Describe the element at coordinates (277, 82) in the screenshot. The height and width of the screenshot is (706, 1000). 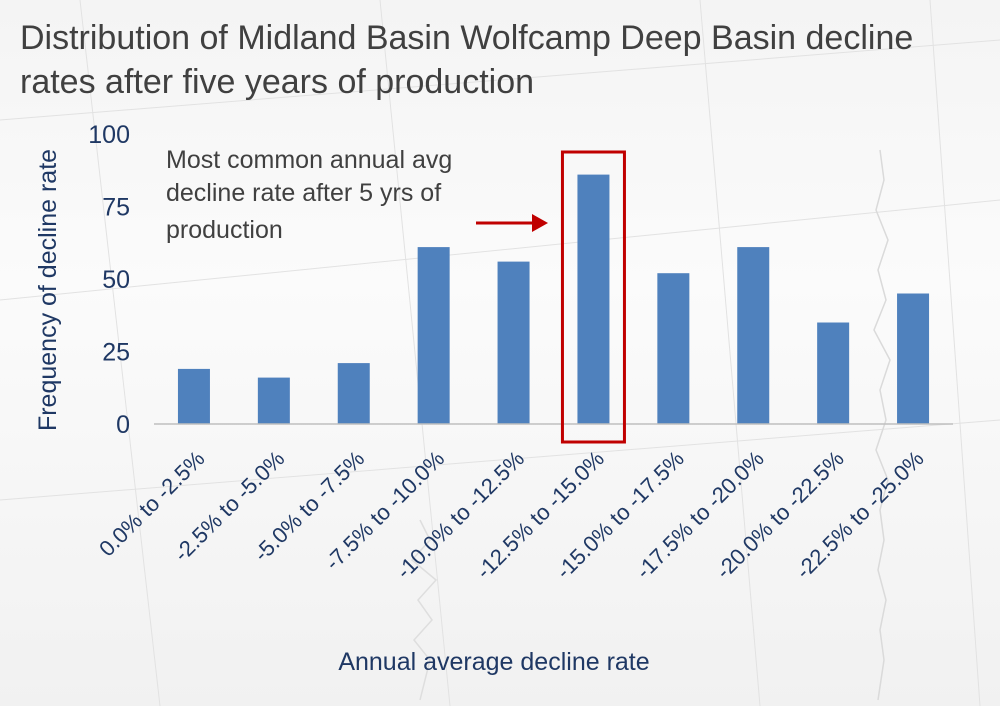
I see `chart-title-line-2: rates after five years of production` at that location.